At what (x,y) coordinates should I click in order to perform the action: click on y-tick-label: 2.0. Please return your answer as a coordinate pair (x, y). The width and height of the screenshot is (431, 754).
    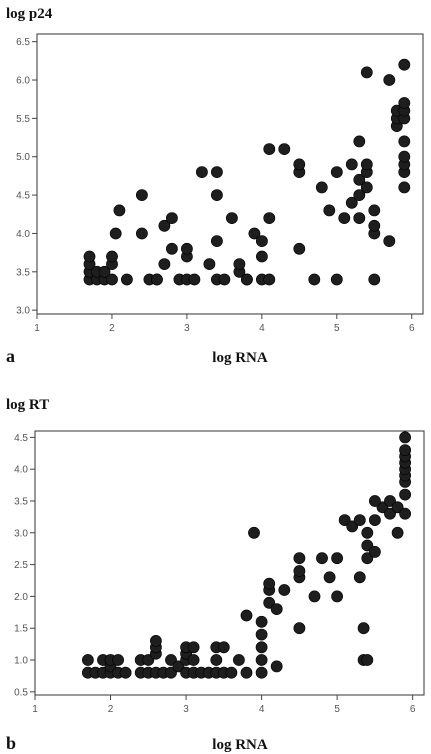
    Looking at the image, I should click on (21, 597).